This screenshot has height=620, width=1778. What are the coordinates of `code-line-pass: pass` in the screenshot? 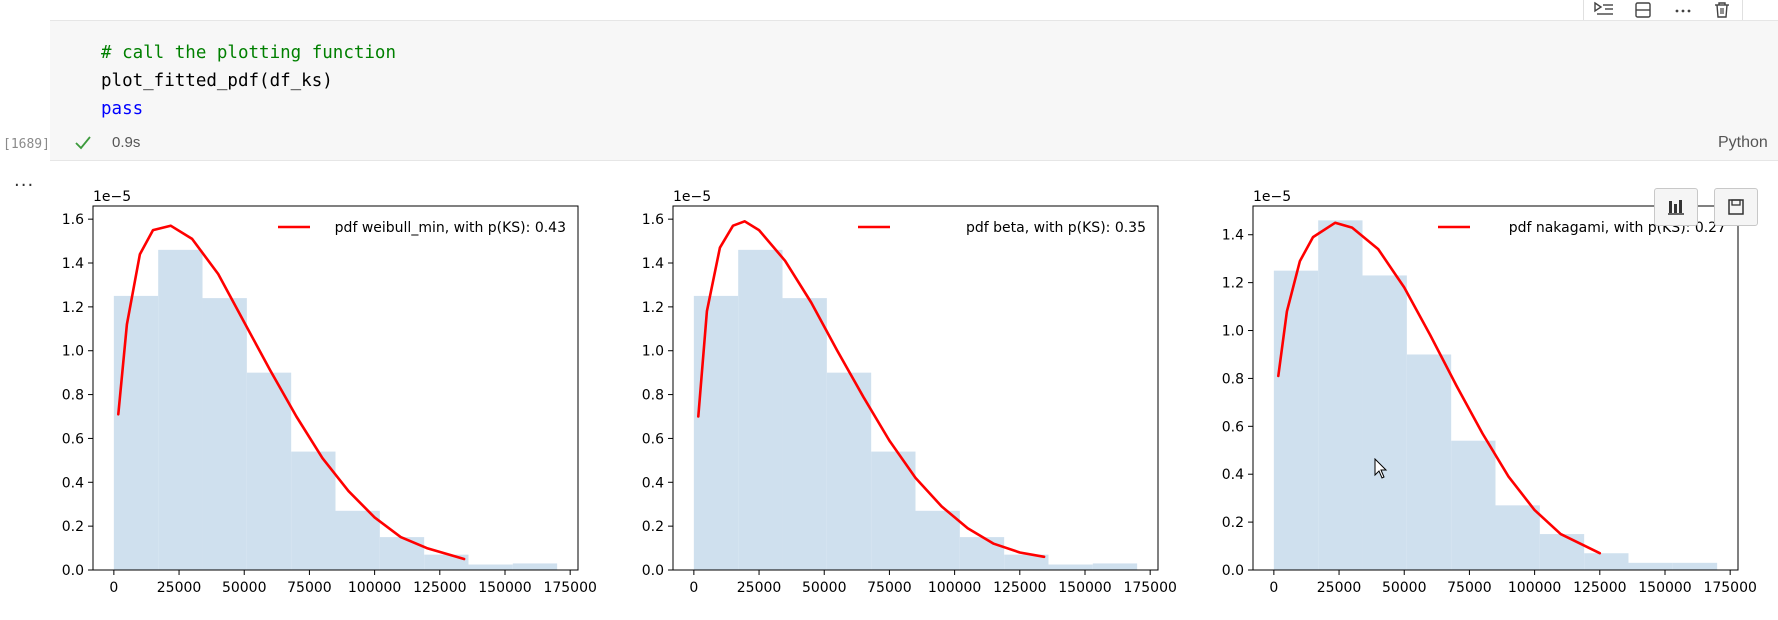 It's located at (122, 109).